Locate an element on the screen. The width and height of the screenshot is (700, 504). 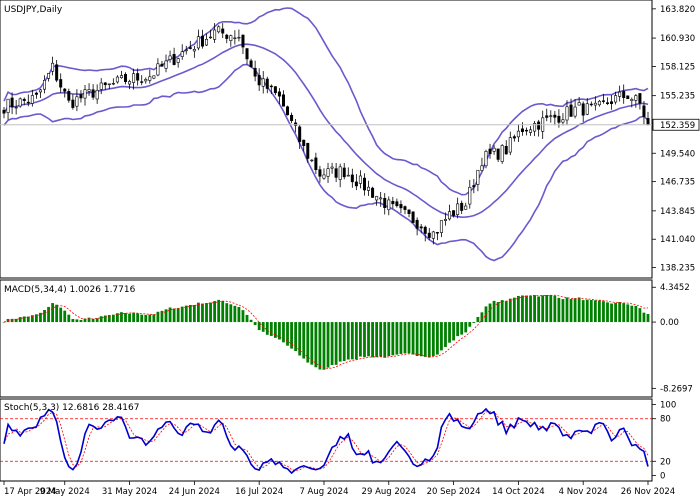
stoch-title: Stoch(5,3,3) 12.6816 28.4167 is located at coordinates (71, 408).